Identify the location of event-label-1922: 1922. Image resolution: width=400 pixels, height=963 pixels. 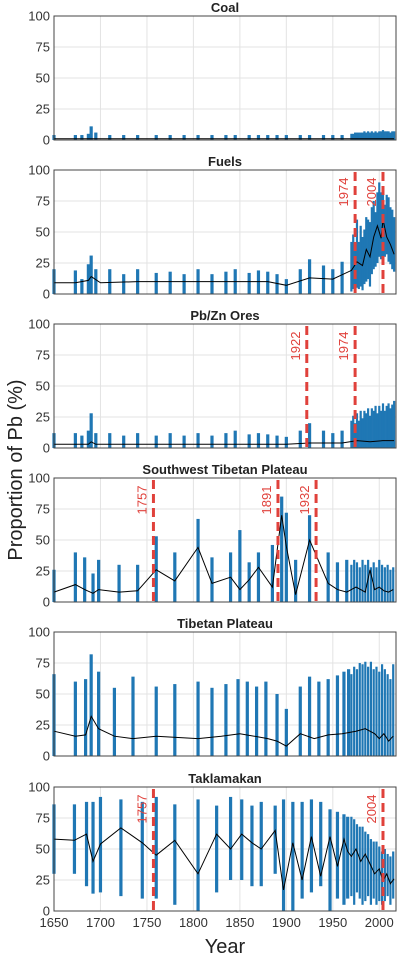
(295, 346).